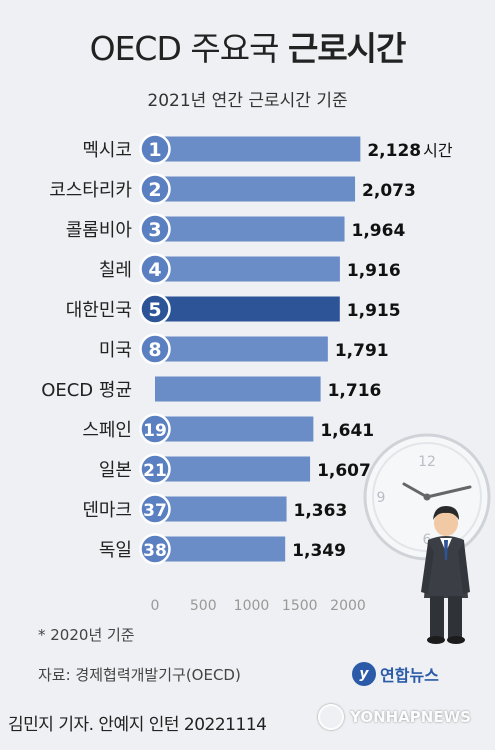 The width and height of the screenshot is (495, 750). I want to click on x-tick-label: 1500, so click(300, 606).